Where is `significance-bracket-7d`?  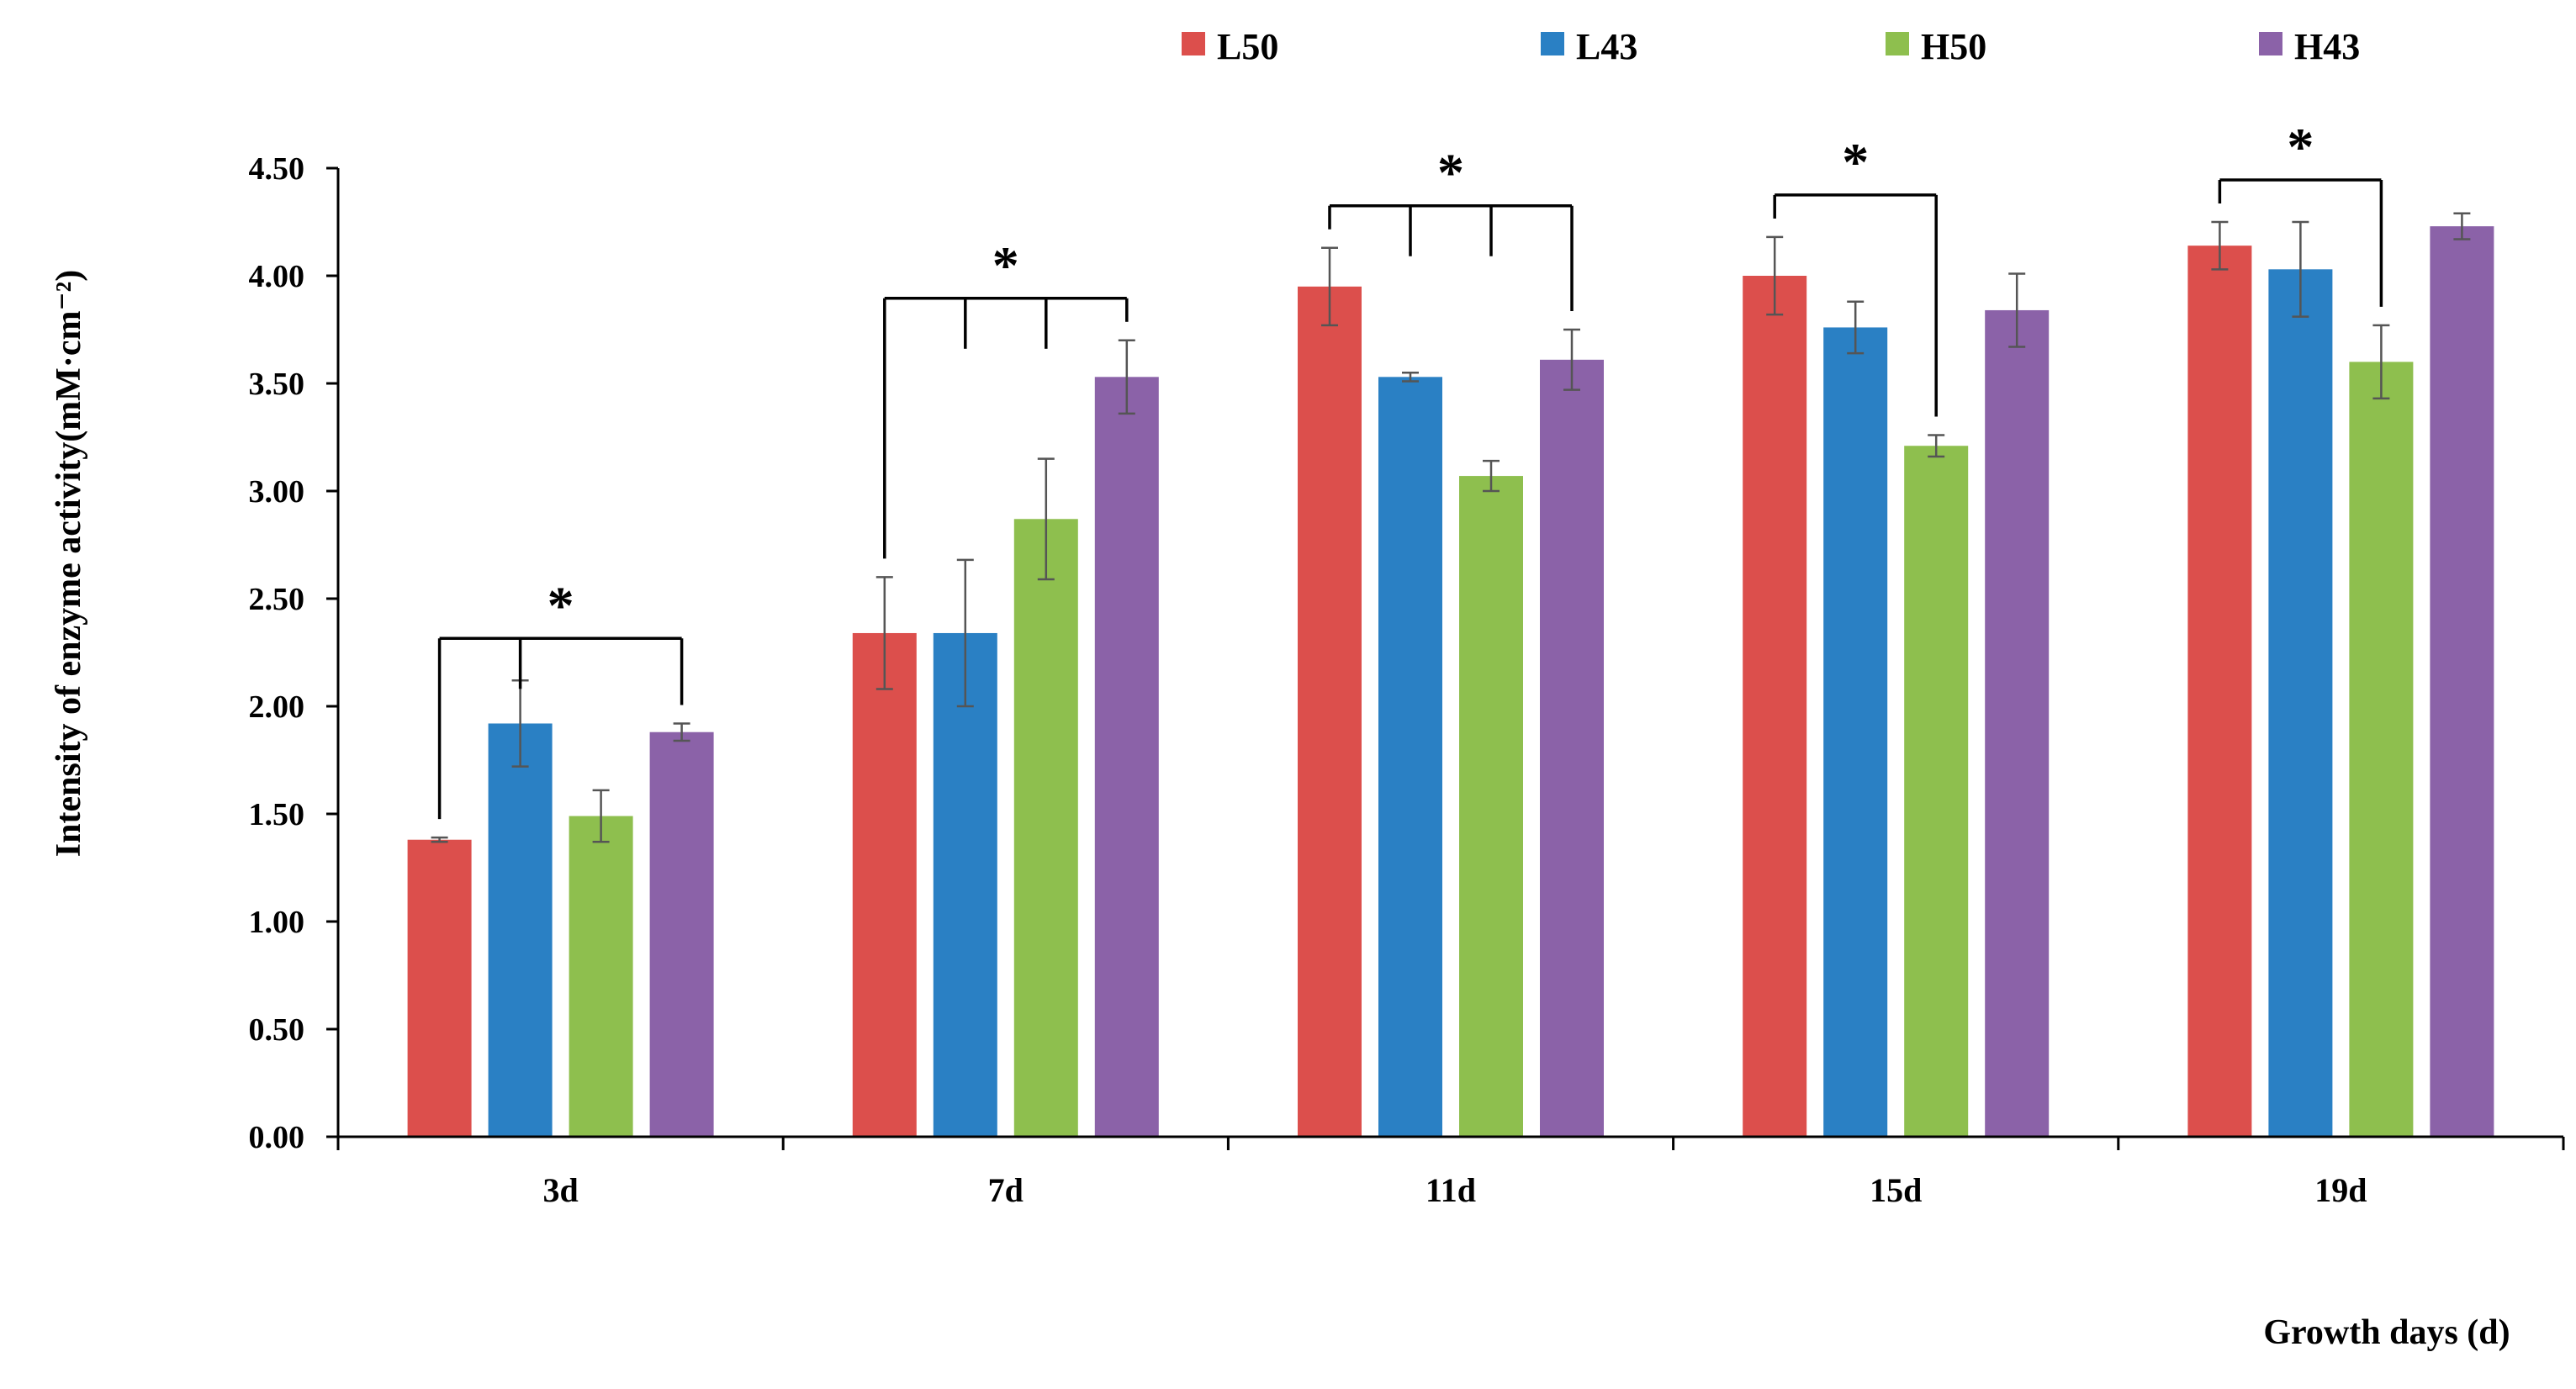 significance-bracket-7d is located at coordinates (1006, 428).